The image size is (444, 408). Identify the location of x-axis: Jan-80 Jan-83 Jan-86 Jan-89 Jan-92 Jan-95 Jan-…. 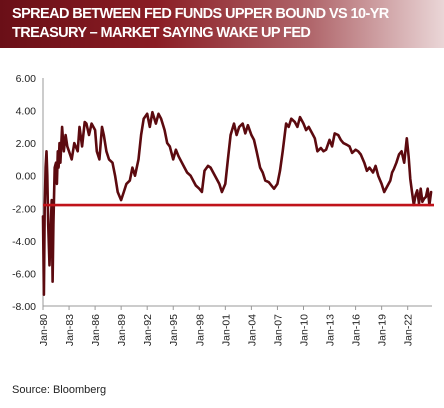
(235, 325).